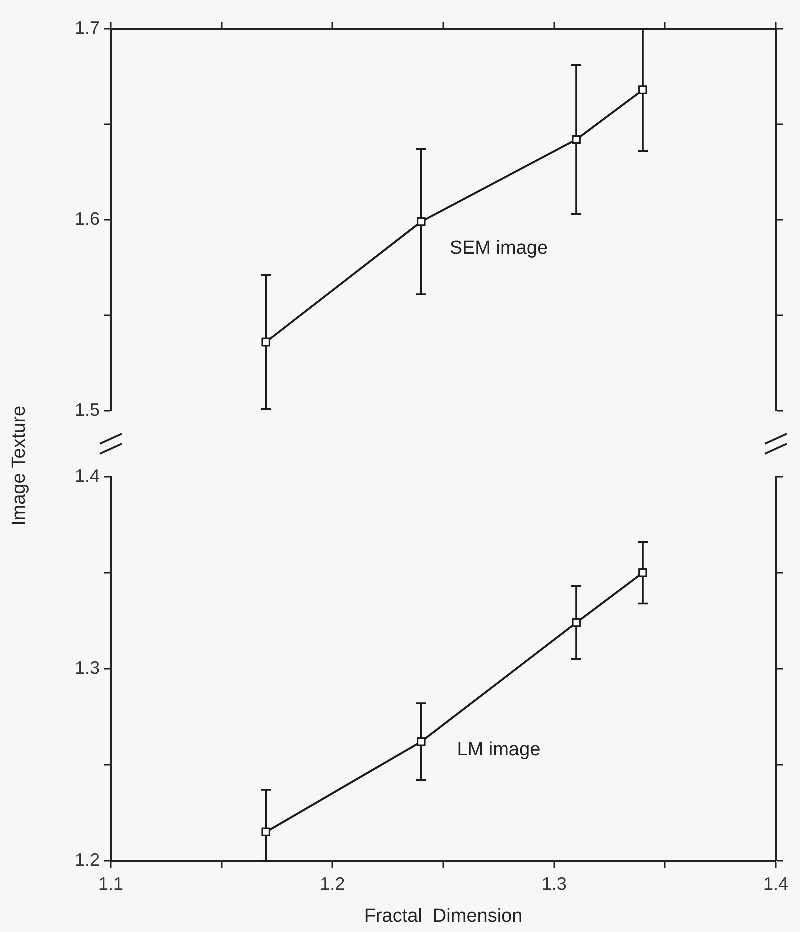  Describe the element at coordinates (87, 218) in the screenshot. I see `y-tick-label: 1.6` at that location.